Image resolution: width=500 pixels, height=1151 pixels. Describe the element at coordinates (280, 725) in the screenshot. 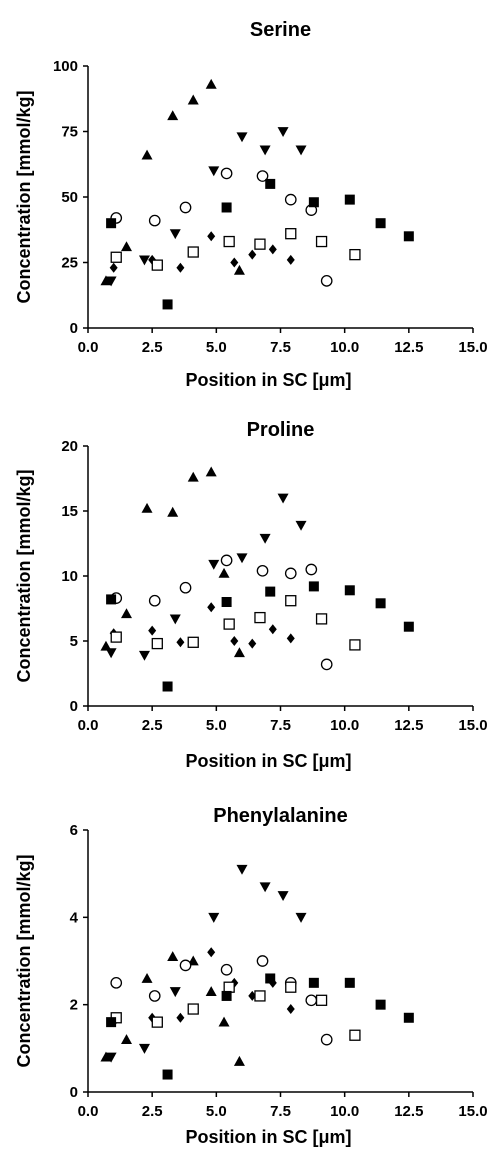

I see `x-tick-label: 7.5` at that location.